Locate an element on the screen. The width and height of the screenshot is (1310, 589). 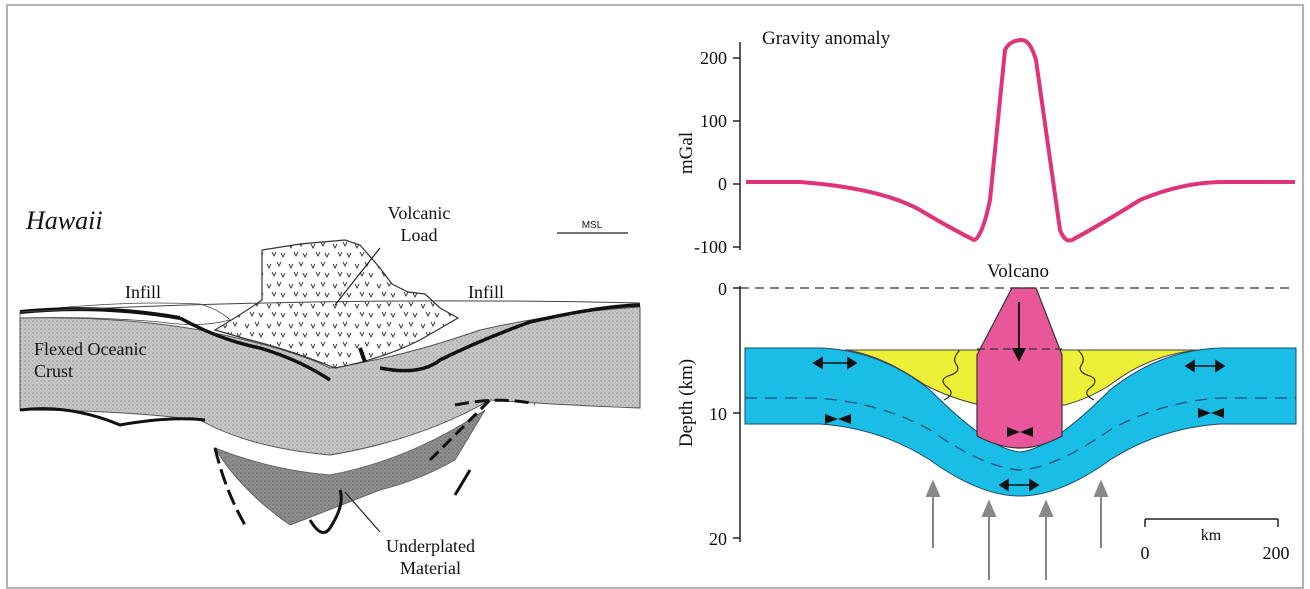
msl-label: MSL is located at coordinates (592, 225).